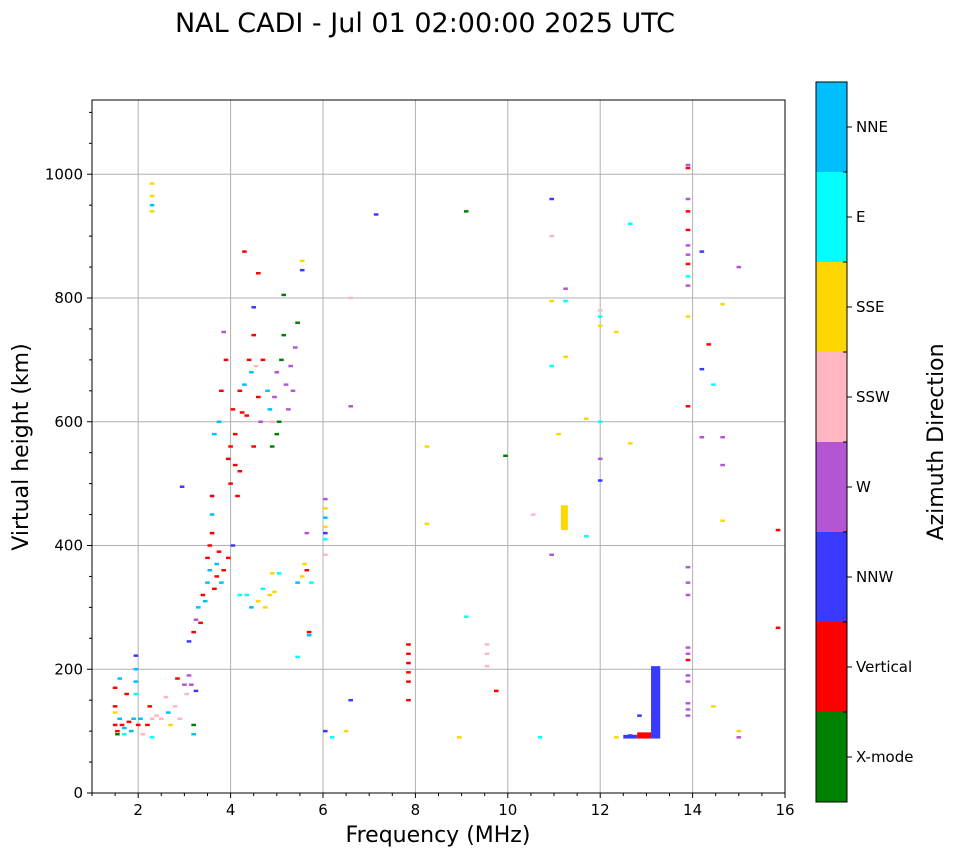  Describe the element at coordinates (564, 518) in the screenshot. I see `echo-block` at that location.